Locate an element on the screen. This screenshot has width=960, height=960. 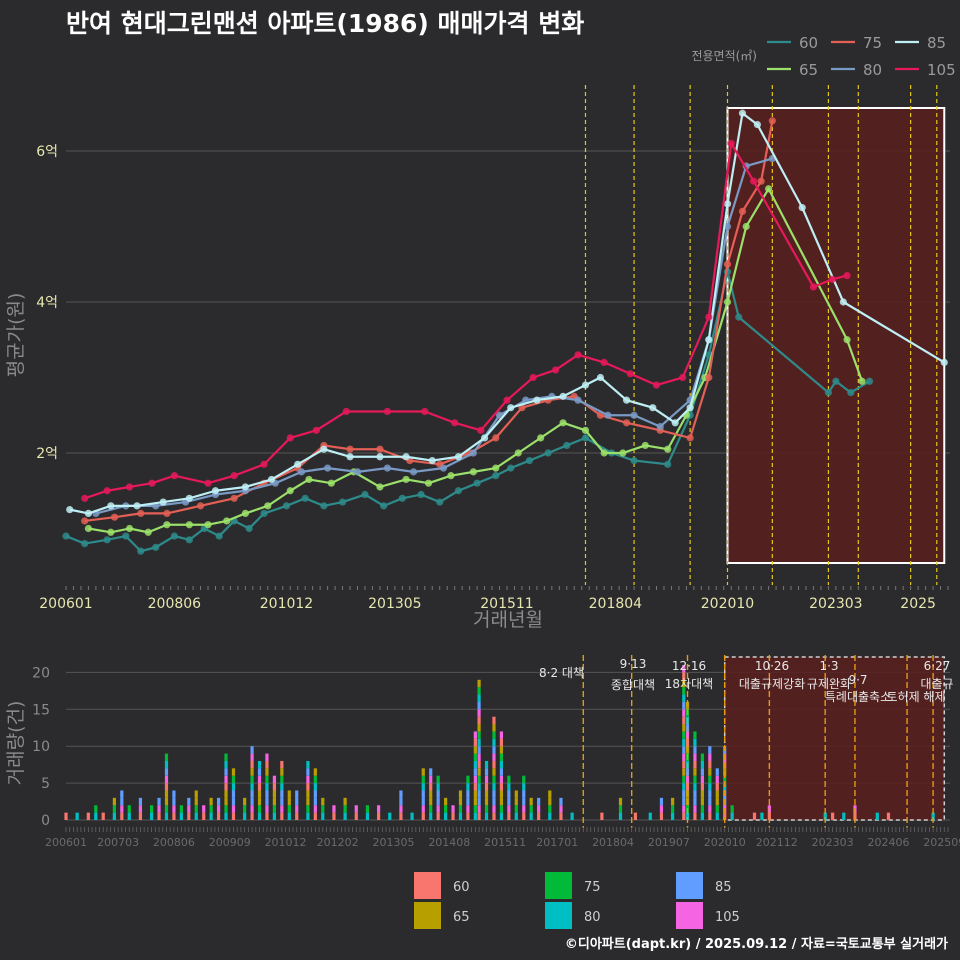
volume-x-tick-label: 200601 is located at coordinates (66, 842).